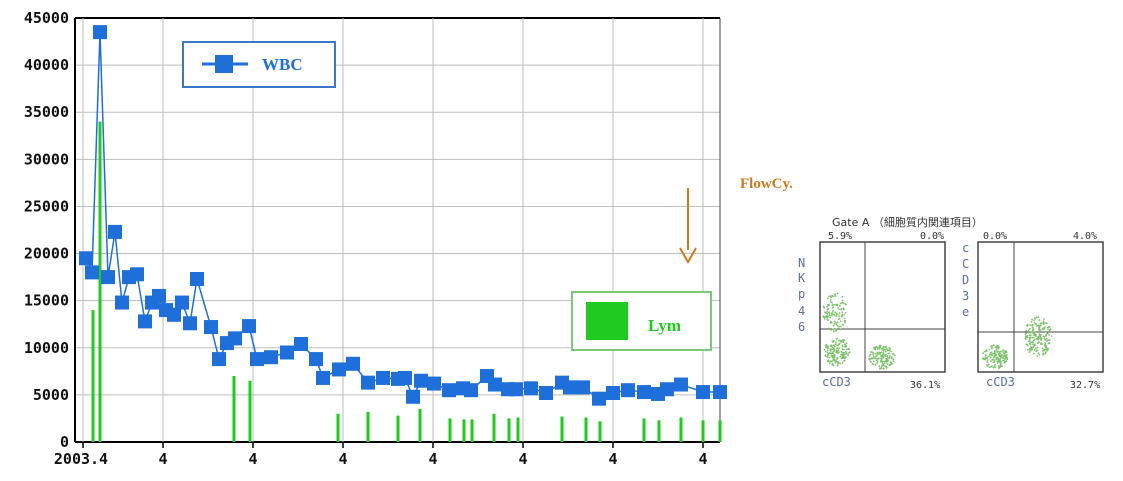 The width and height of the screenshot is (1123, 481). I want to click on legend-lym-label: Lym, so click(664, 325).